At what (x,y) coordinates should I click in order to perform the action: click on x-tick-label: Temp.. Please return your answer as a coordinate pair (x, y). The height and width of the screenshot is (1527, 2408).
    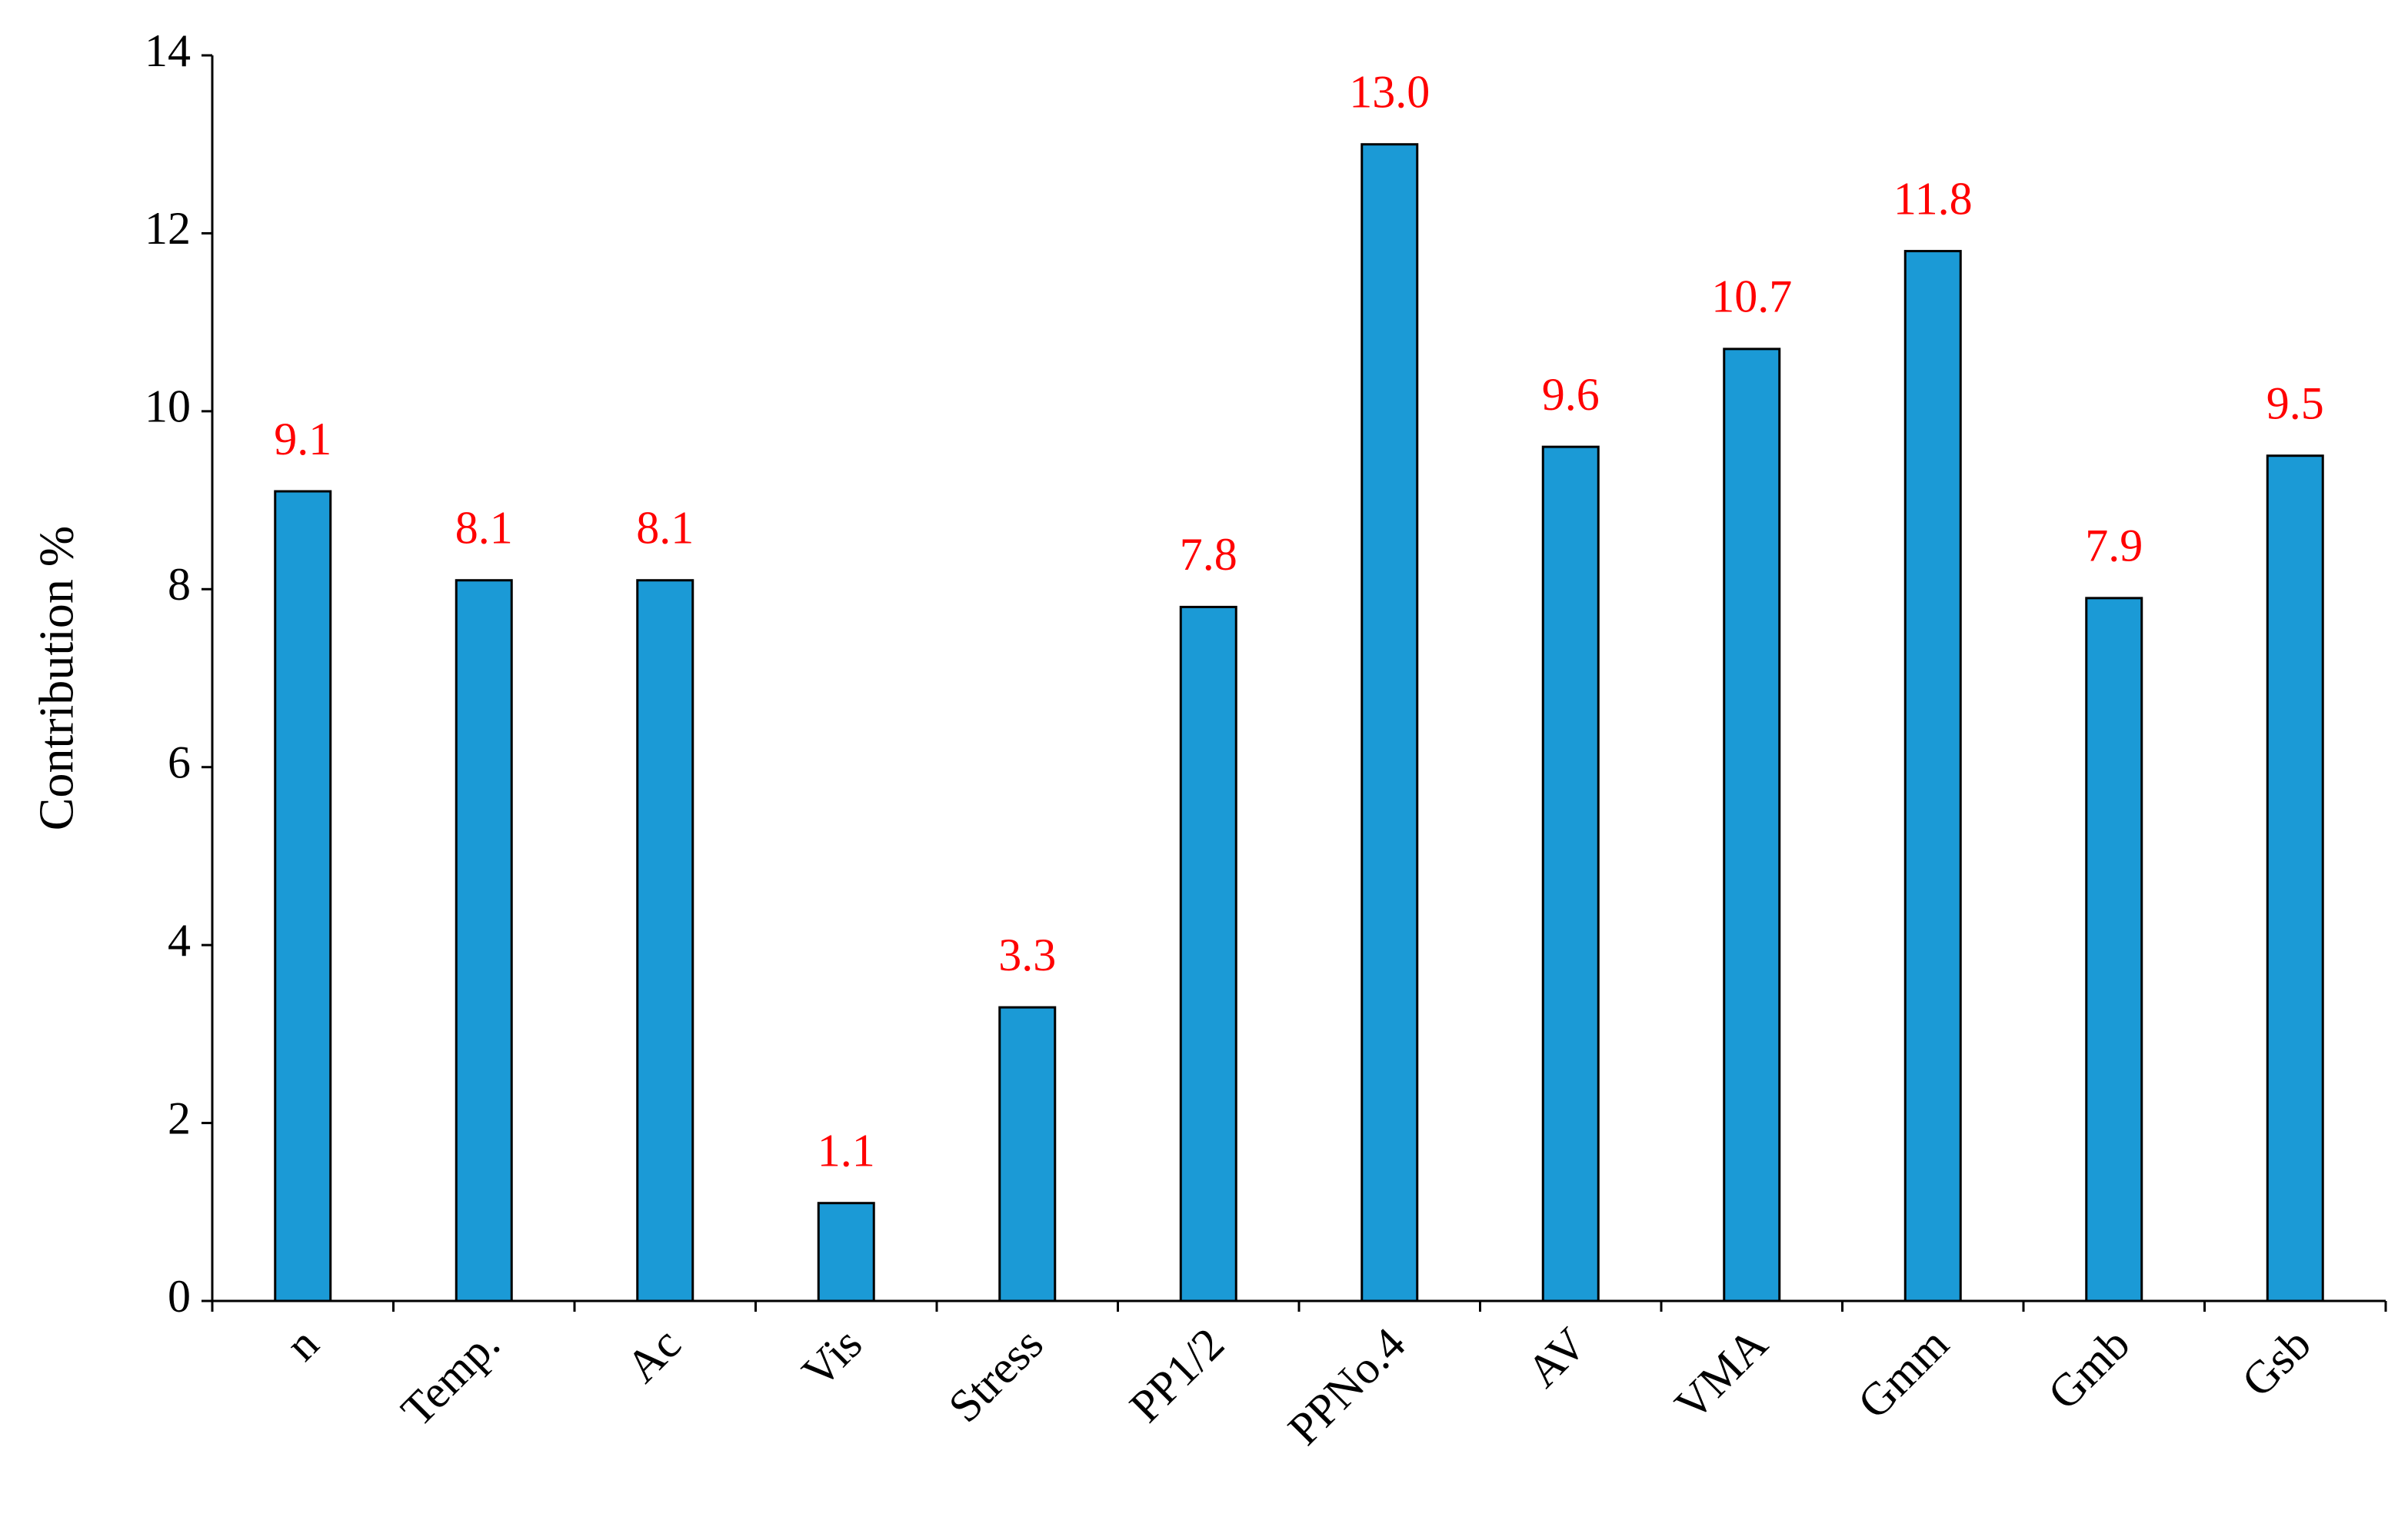
    Looking at the image, I should click on (450, 1377).